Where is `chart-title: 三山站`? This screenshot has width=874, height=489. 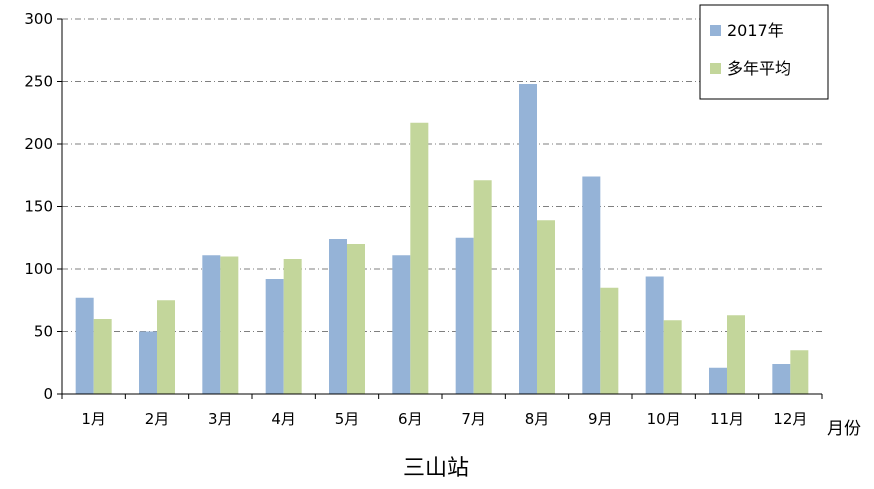
chart-title: 三山站 is located at coordinates (436, 468).